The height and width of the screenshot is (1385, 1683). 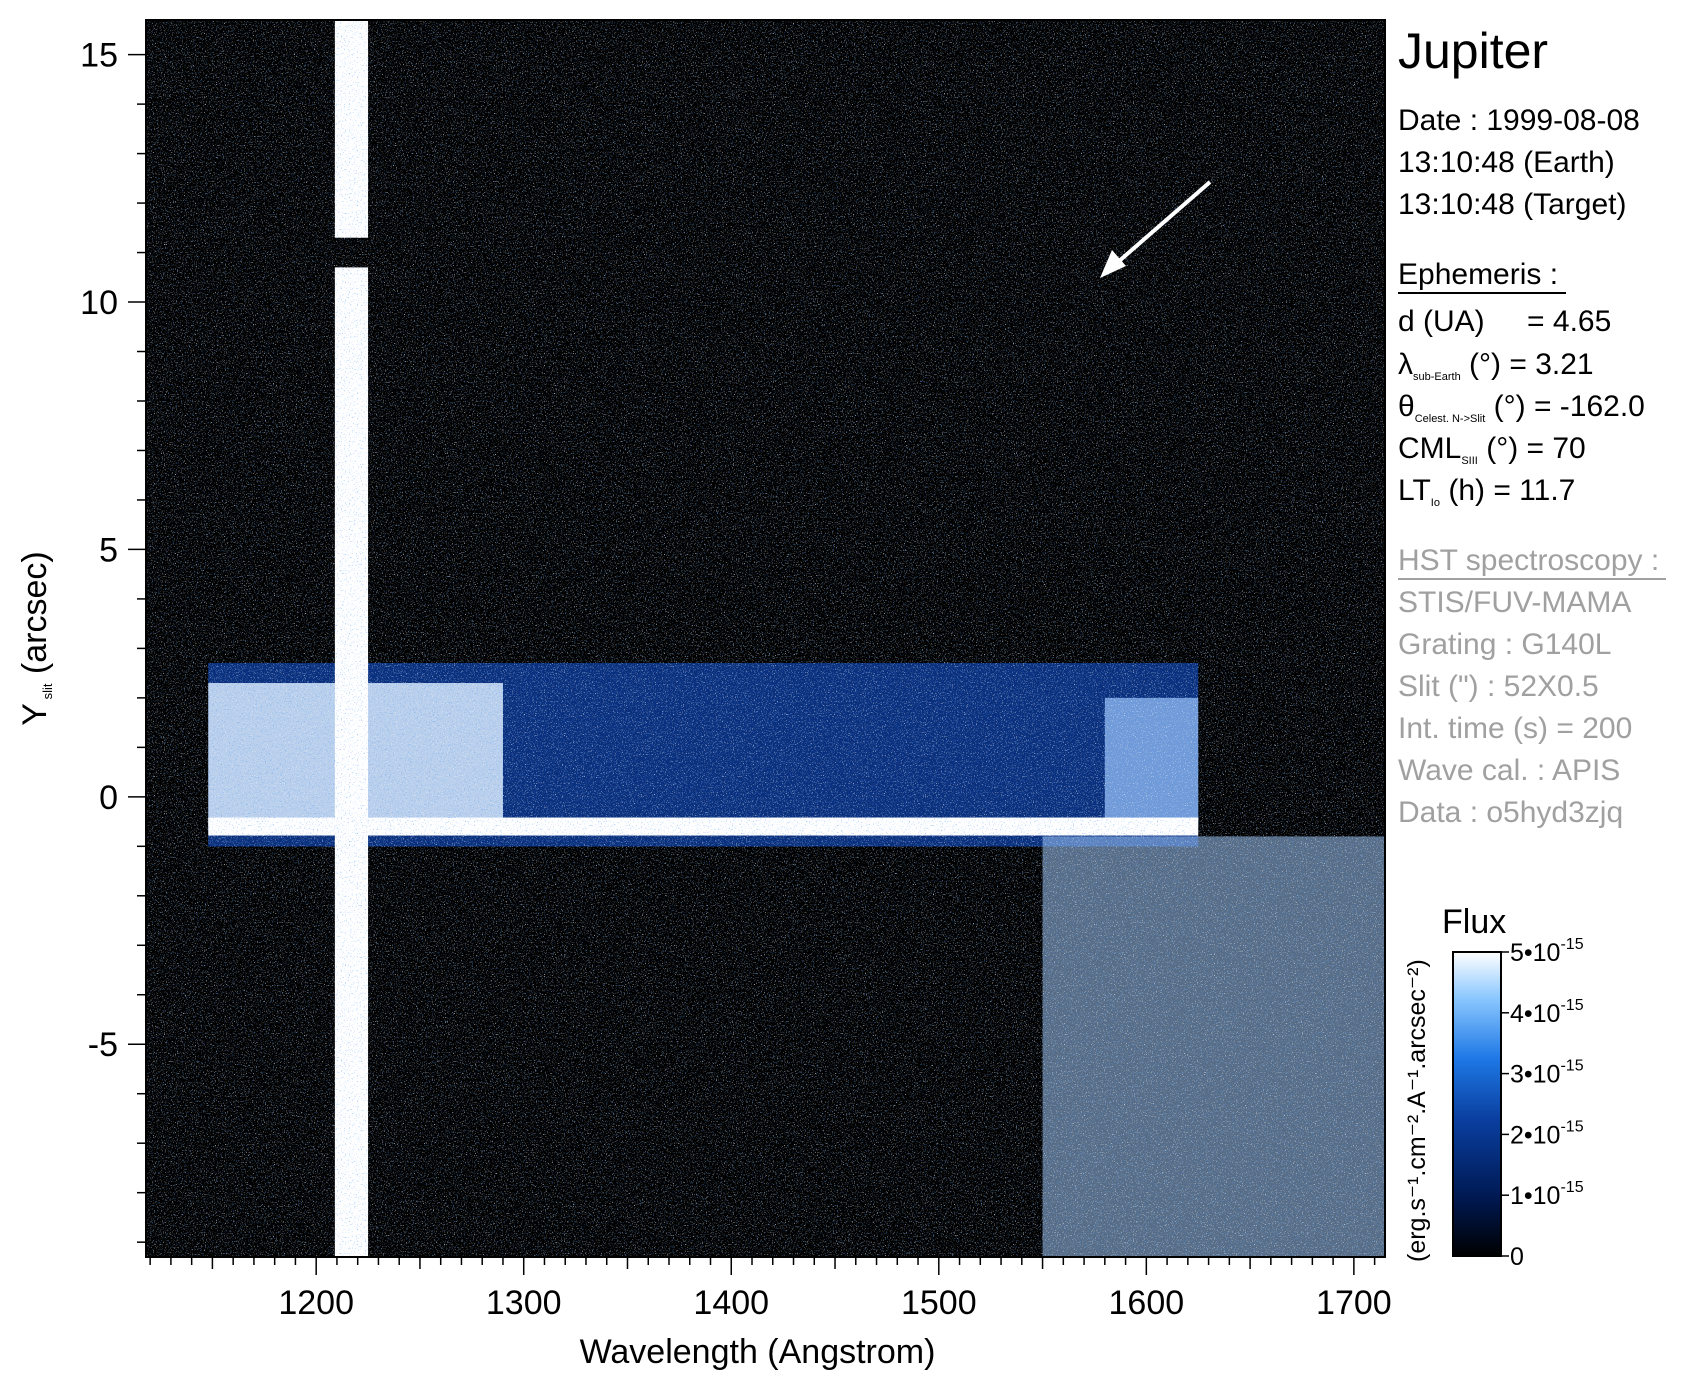 What do you see at coordinates (1147, 1303) in the screenshot?
I see `x-tick-label: 1600` at bounding box center [1147, 1303].